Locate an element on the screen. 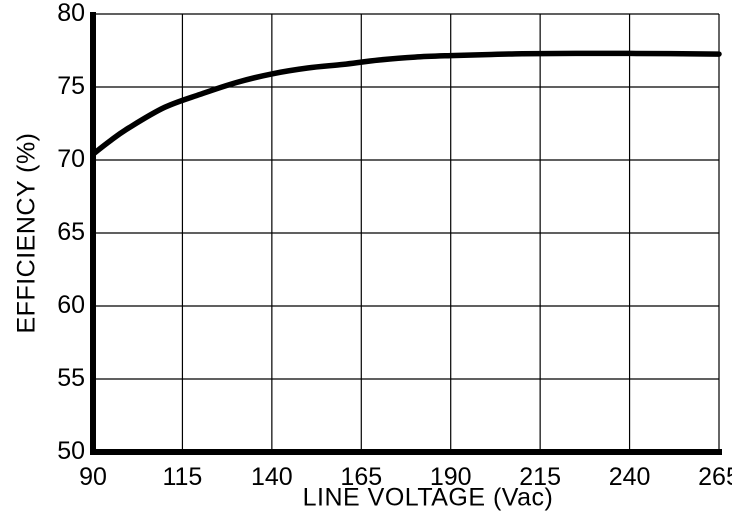 This screenshot has height=522, width=732. x-axis-title: LINE VOLTAGE (Vac) is located at coordinates (428, 497).